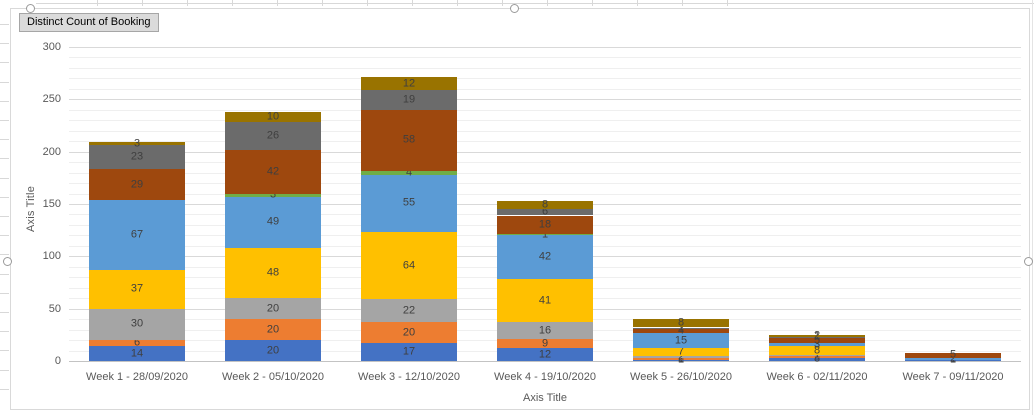 The width and height of the screenshot is (1034, 415). Describe the element at coordinates (681, 340) in the screenshot. I see `bar-segment-light-blue-week5: 15` at that location.